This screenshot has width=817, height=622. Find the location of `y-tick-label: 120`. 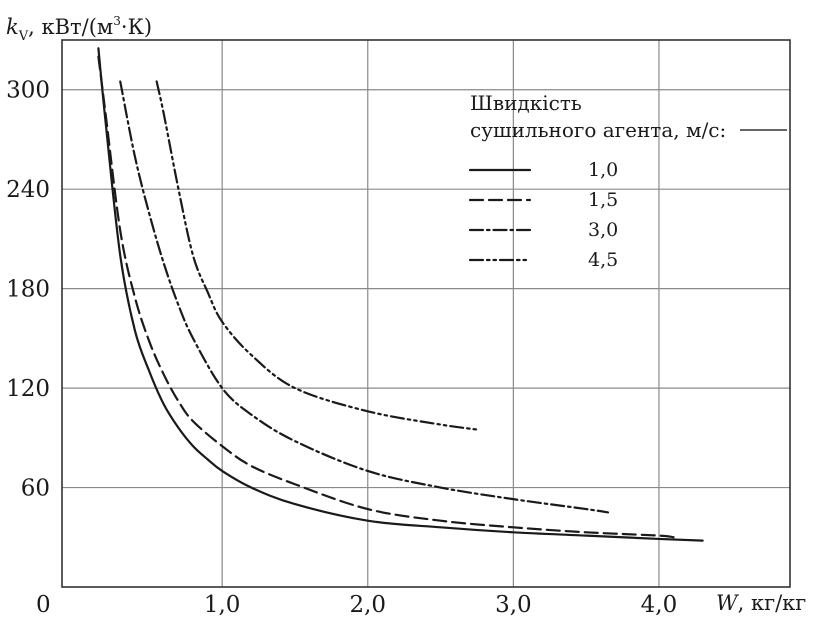

y-tick-label: 120 is located at coordinates (28, 389).